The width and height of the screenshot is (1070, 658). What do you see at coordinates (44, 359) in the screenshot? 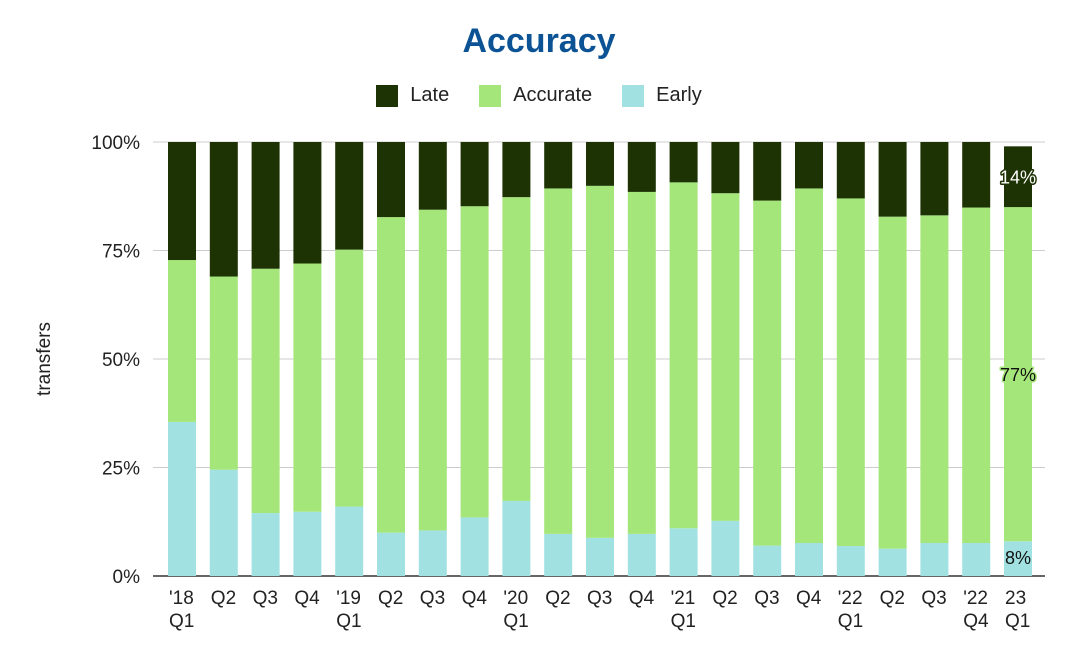
I see `y-axis-label: transfers` at bounding box center [44, 359].